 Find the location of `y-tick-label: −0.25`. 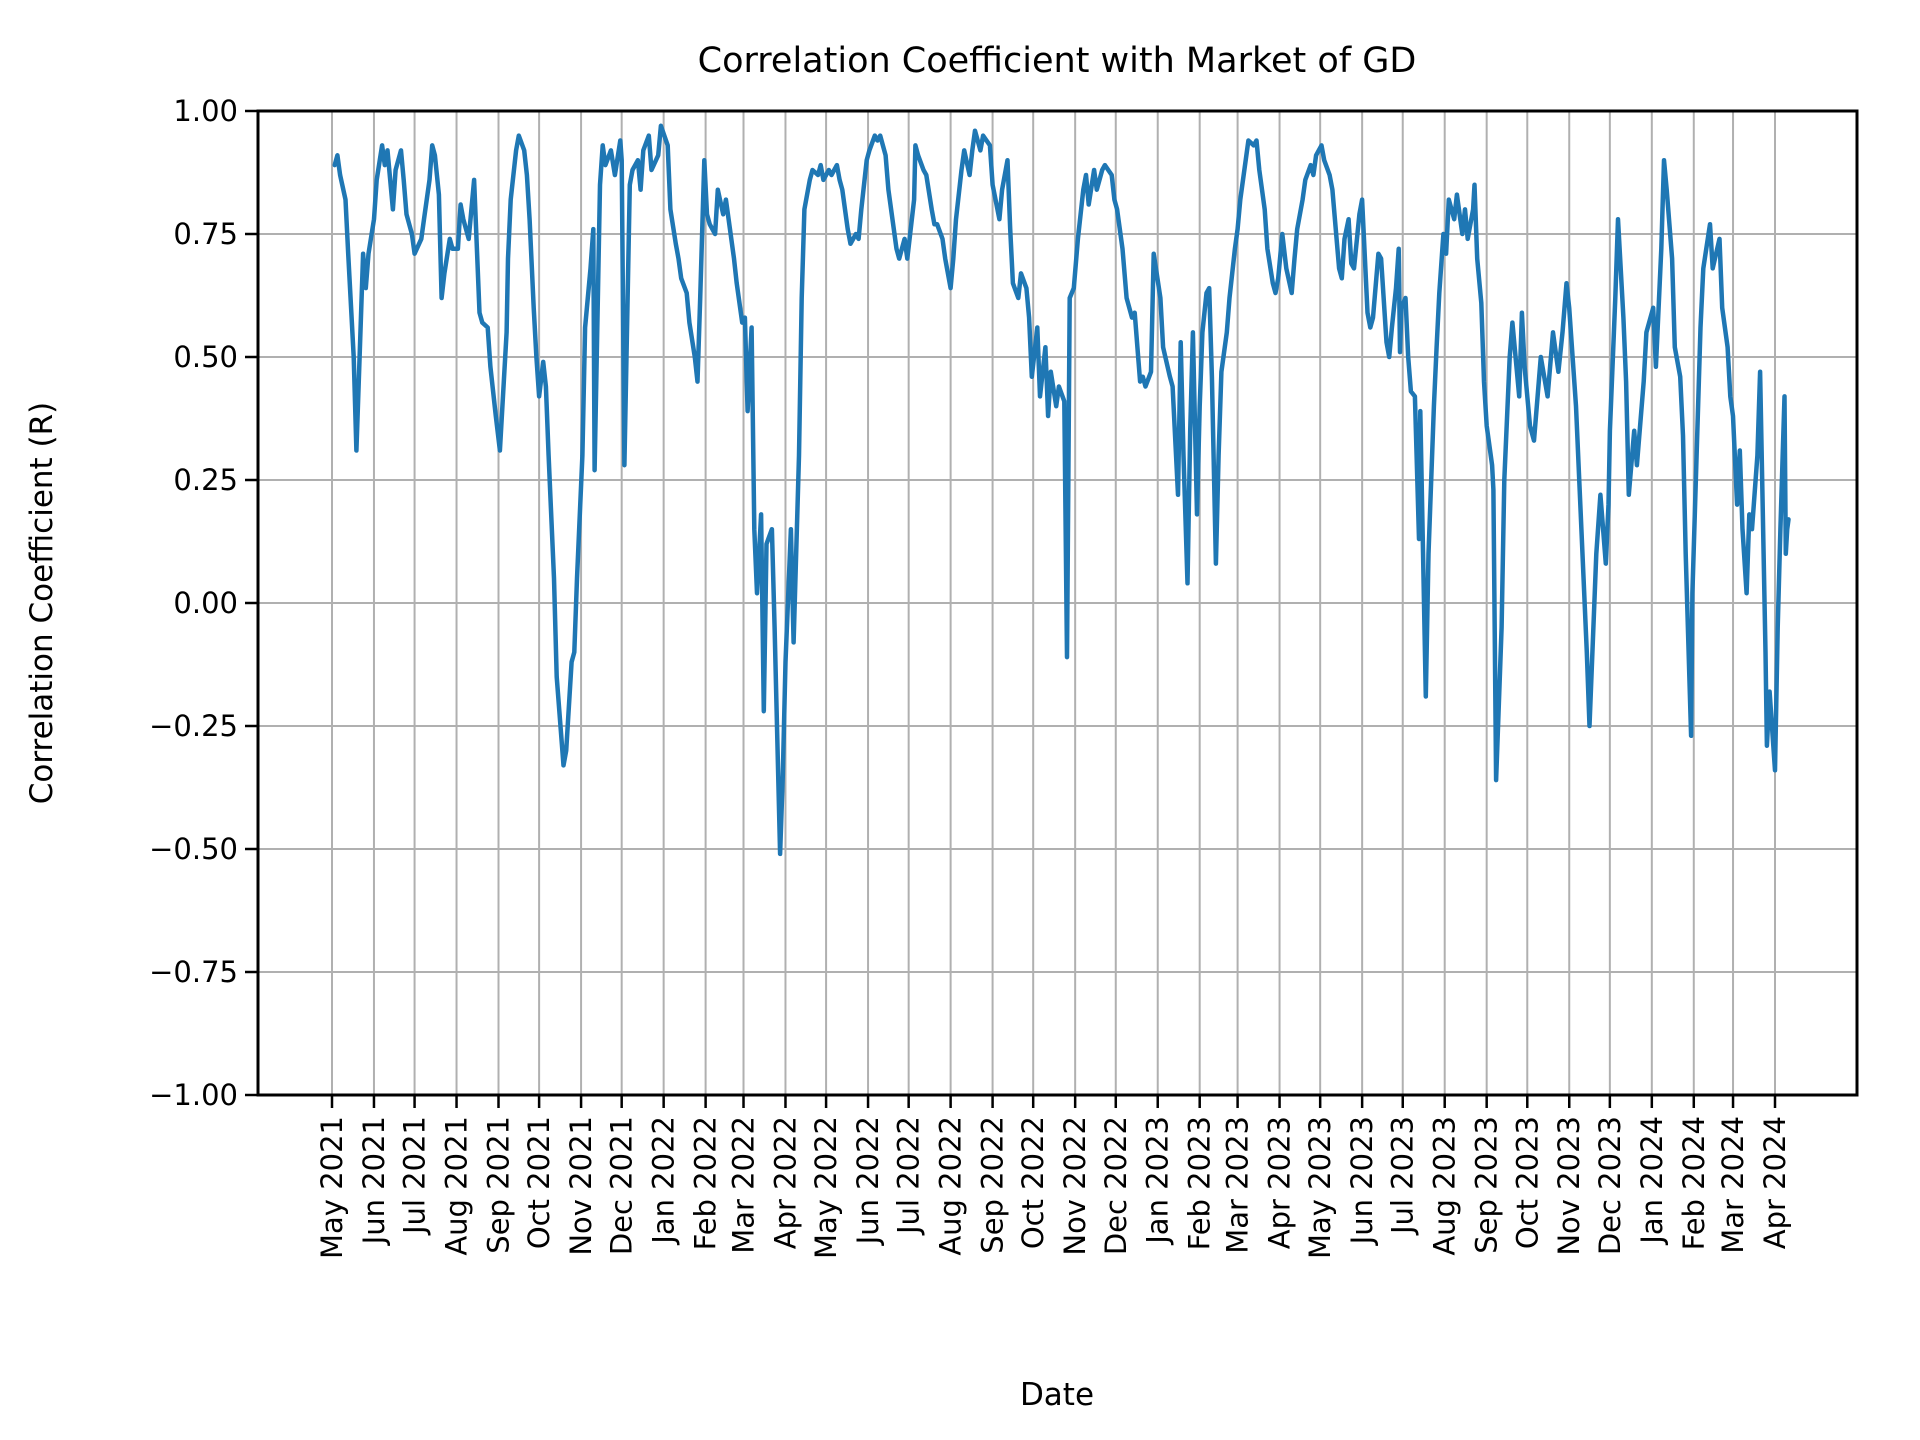

y-tick-label: −0.25 is located at coordinates (193, 726).